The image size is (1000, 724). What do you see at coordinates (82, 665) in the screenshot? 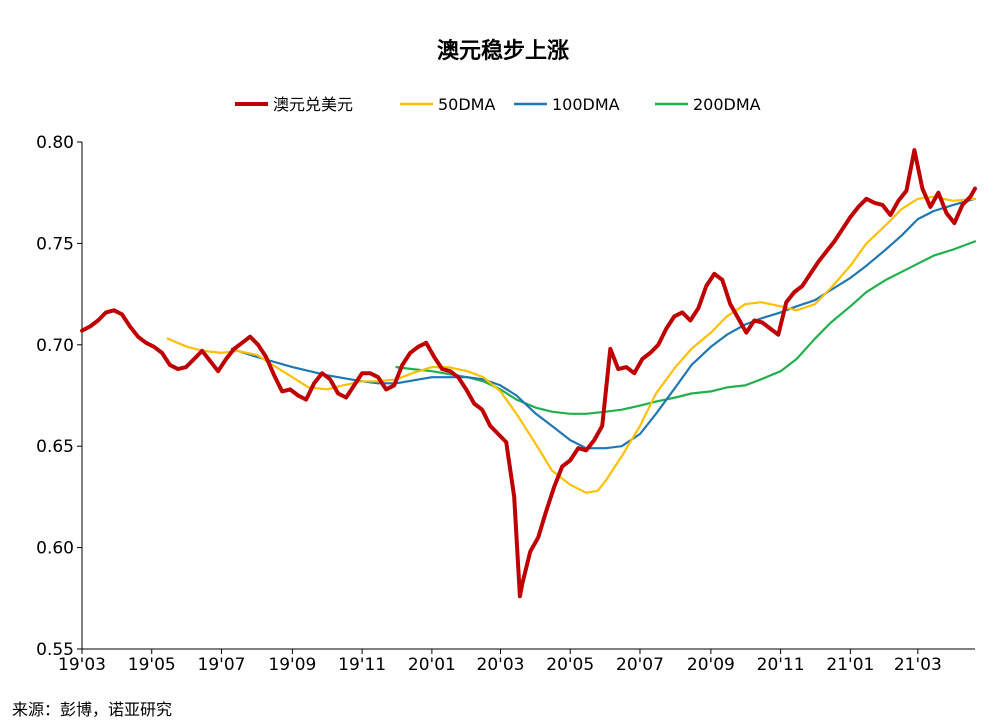
I see `x-tick-label: 19'03` at bounding box center [82, 665].